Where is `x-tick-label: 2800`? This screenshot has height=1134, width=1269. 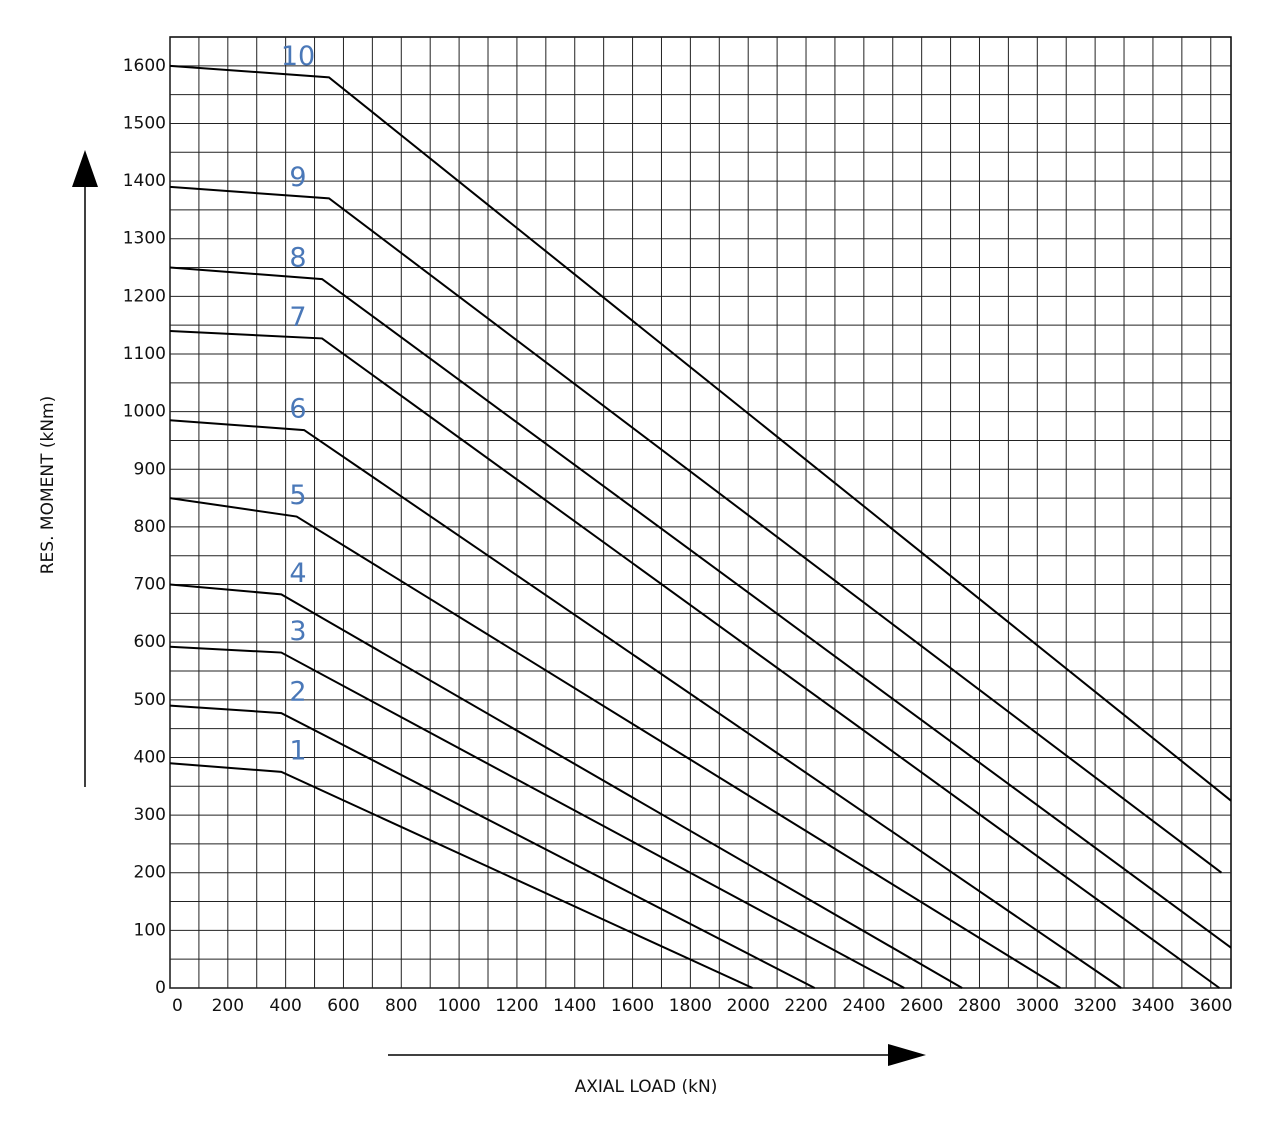 x-tick-label: 2800 is located at coordinates (979, 1006).